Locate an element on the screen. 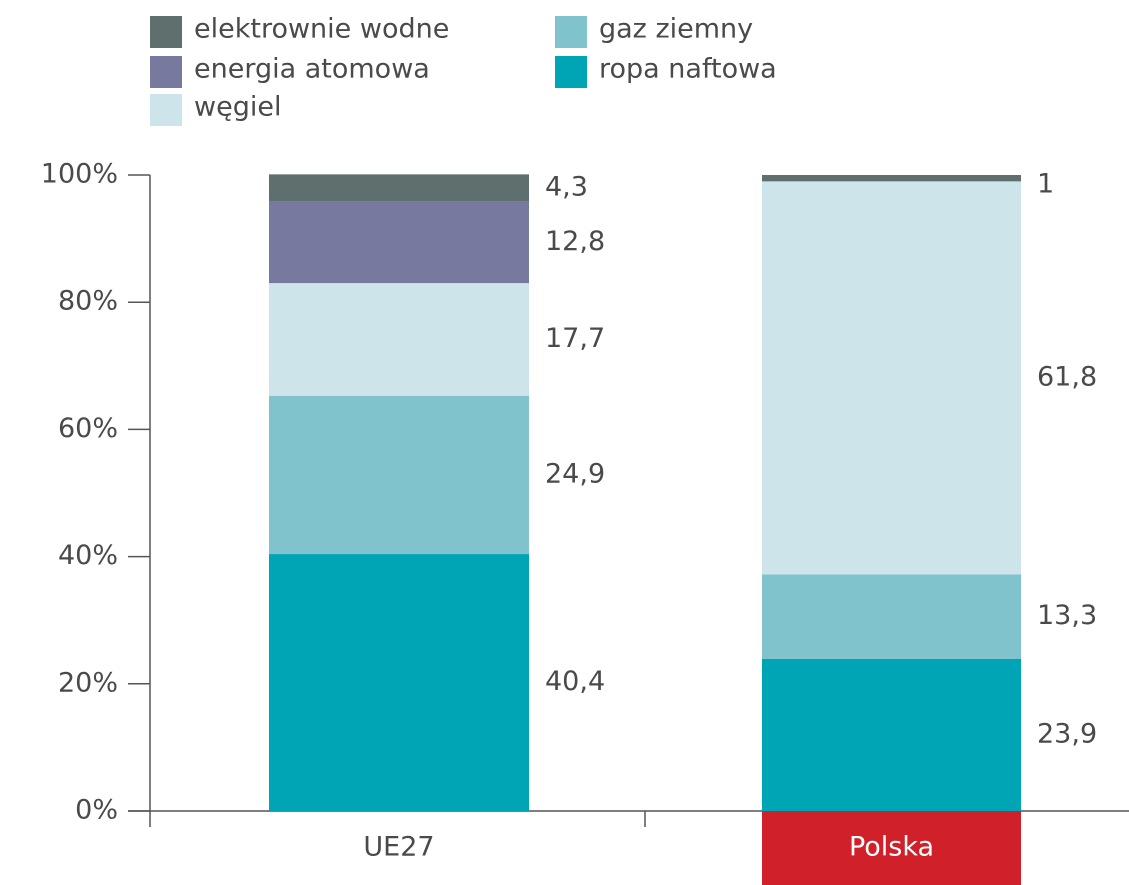 This screenshot has width=1129, height=885. value-label: 1 is located at coordinates (1045, 184).